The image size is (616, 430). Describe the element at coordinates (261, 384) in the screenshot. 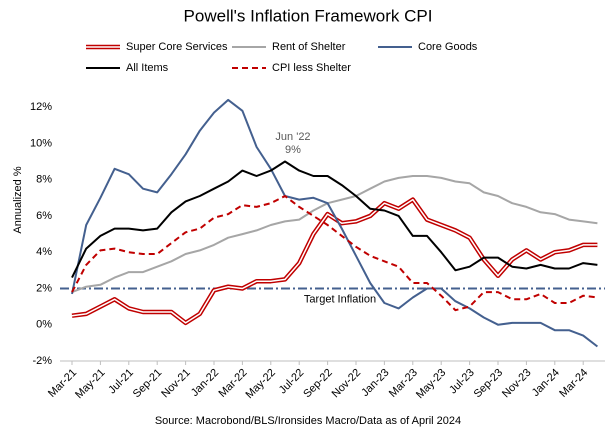

I see `x-tick-label: May-22` at that location.